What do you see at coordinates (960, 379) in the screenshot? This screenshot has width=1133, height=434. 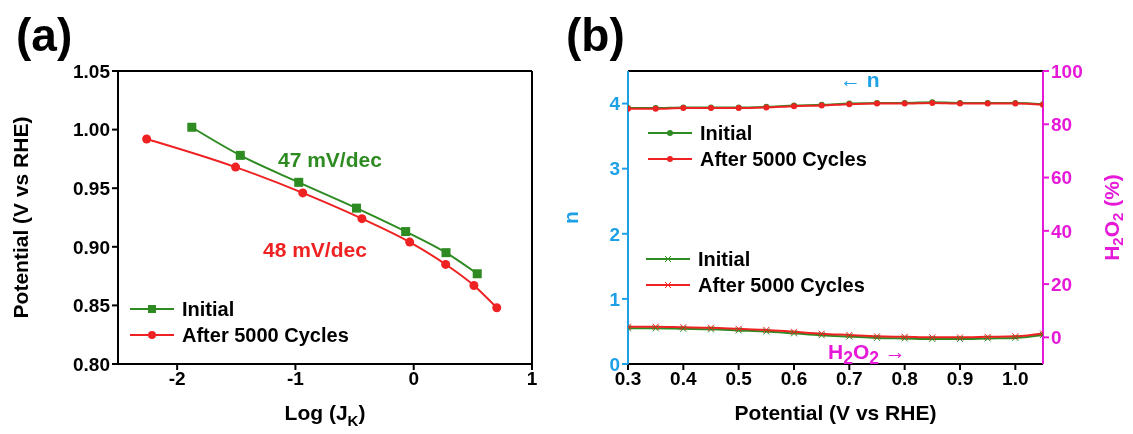 I see `x-tick-label: 0.9` at bounding box center [960, 379].